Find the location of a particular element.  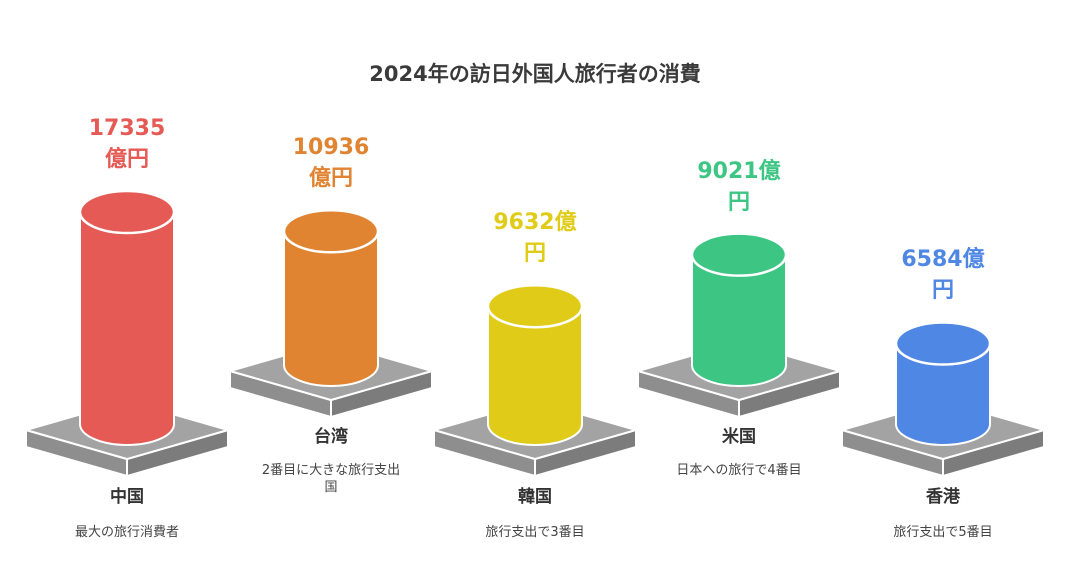

bar-3-cylinder is located at coordinates (535, 375).